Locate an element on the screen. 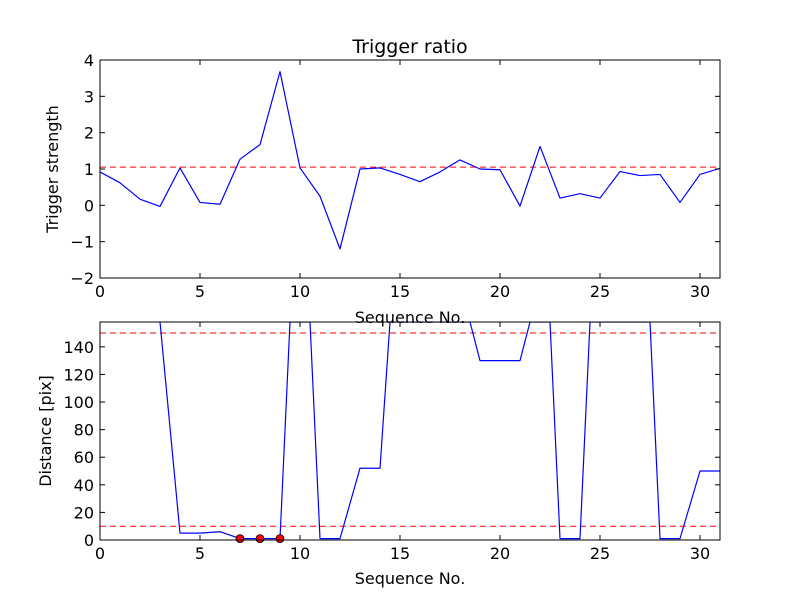 This screenshot has width=800, height=600. top-chart-title: Trigger ratio is located at coordinates (409, 47).